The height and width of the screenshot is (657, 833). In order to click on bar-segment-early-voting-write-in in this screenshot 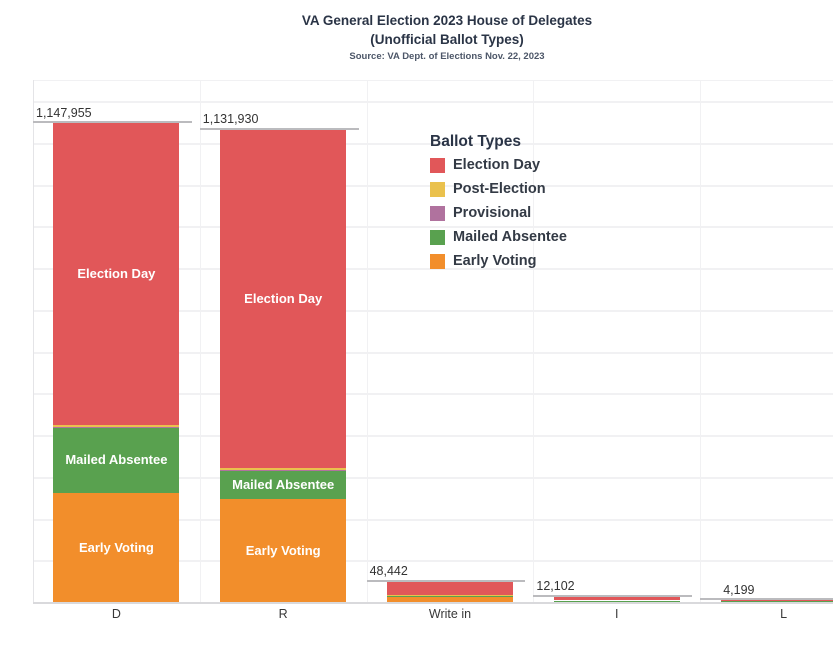, I will do `click(450, 599)`.